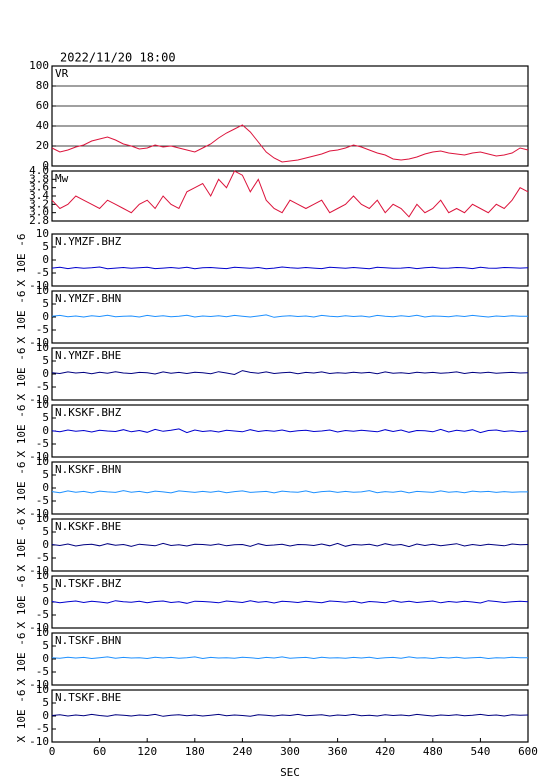 This screenshot has height=781, width=554. Describe the element at coordinates (88, 640) in the screenshot. I see `panel-label: N.TSKF.BHN` at that location.